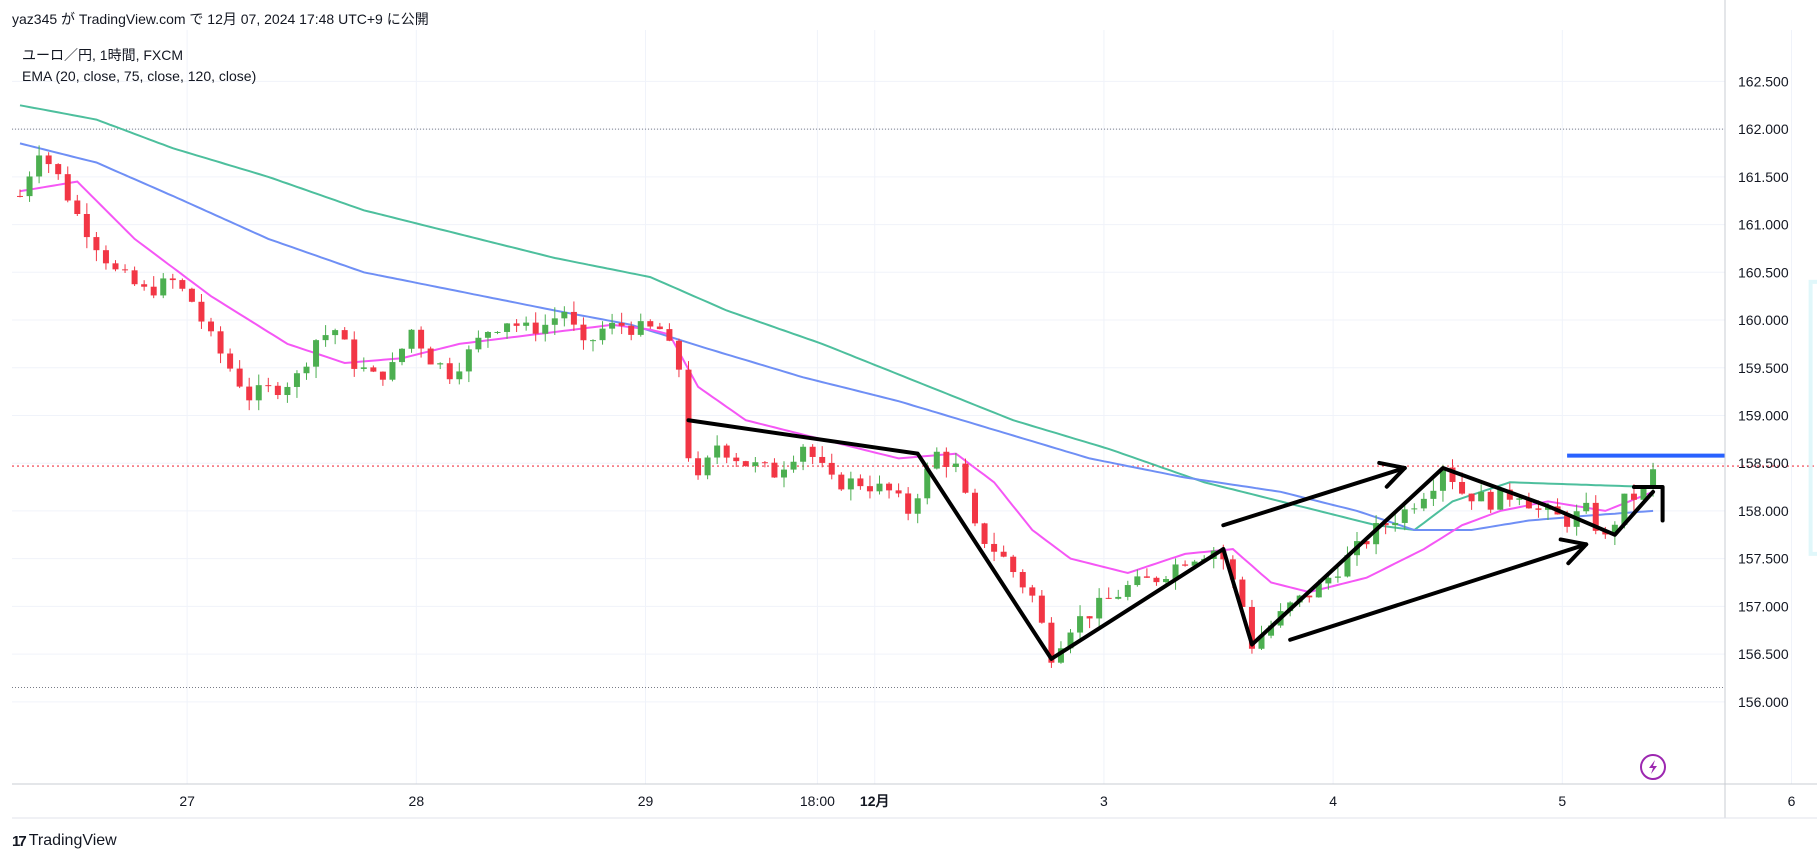 The height and width of the screenshot is (863, 1817). Describe the element at coordinates (1333, 801) in the screenshot. I see `x-tick-label: 4` at that location.